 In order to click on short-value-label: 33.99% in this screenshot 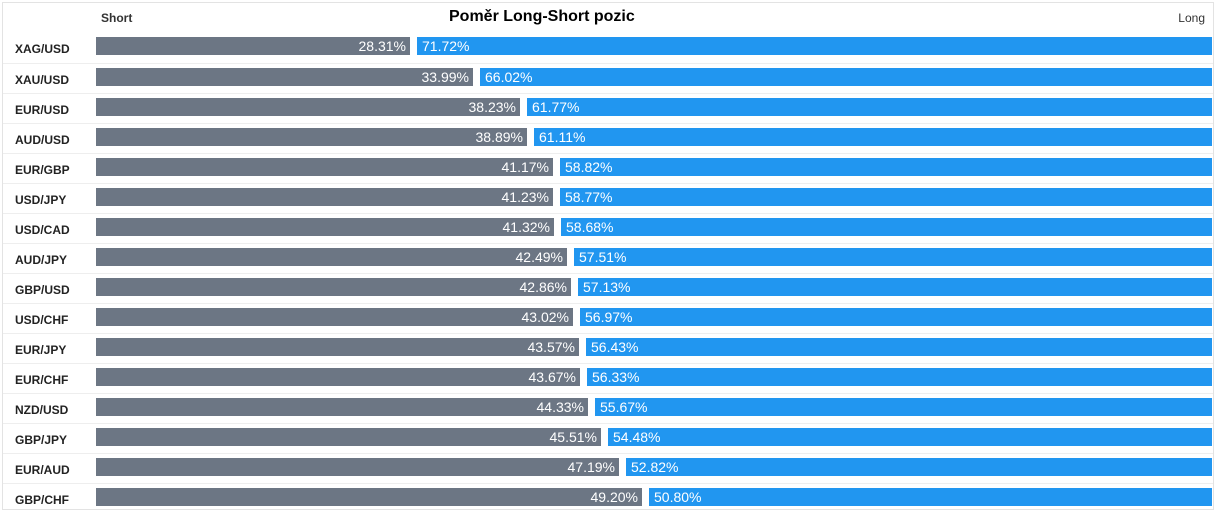, I will do `click(445, 77)`.